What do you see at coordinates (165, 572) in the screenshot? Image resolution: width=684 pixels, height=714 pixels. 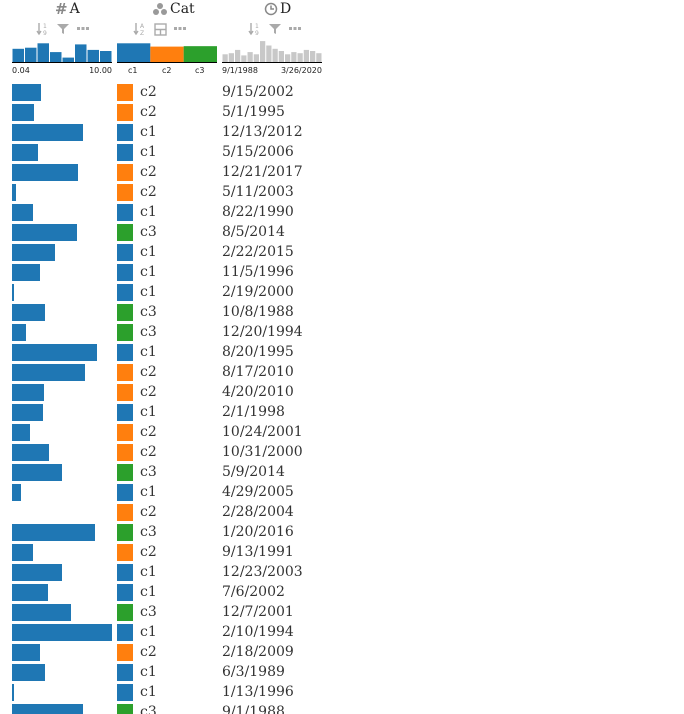 I see `table-row: c1 12/23/2003` at bounding box center [165, 572].